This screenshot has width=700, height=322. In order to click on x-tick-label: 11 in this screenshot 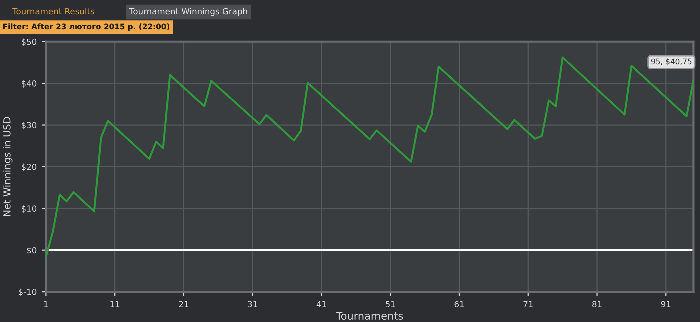, I will do `click(115, 304)`.